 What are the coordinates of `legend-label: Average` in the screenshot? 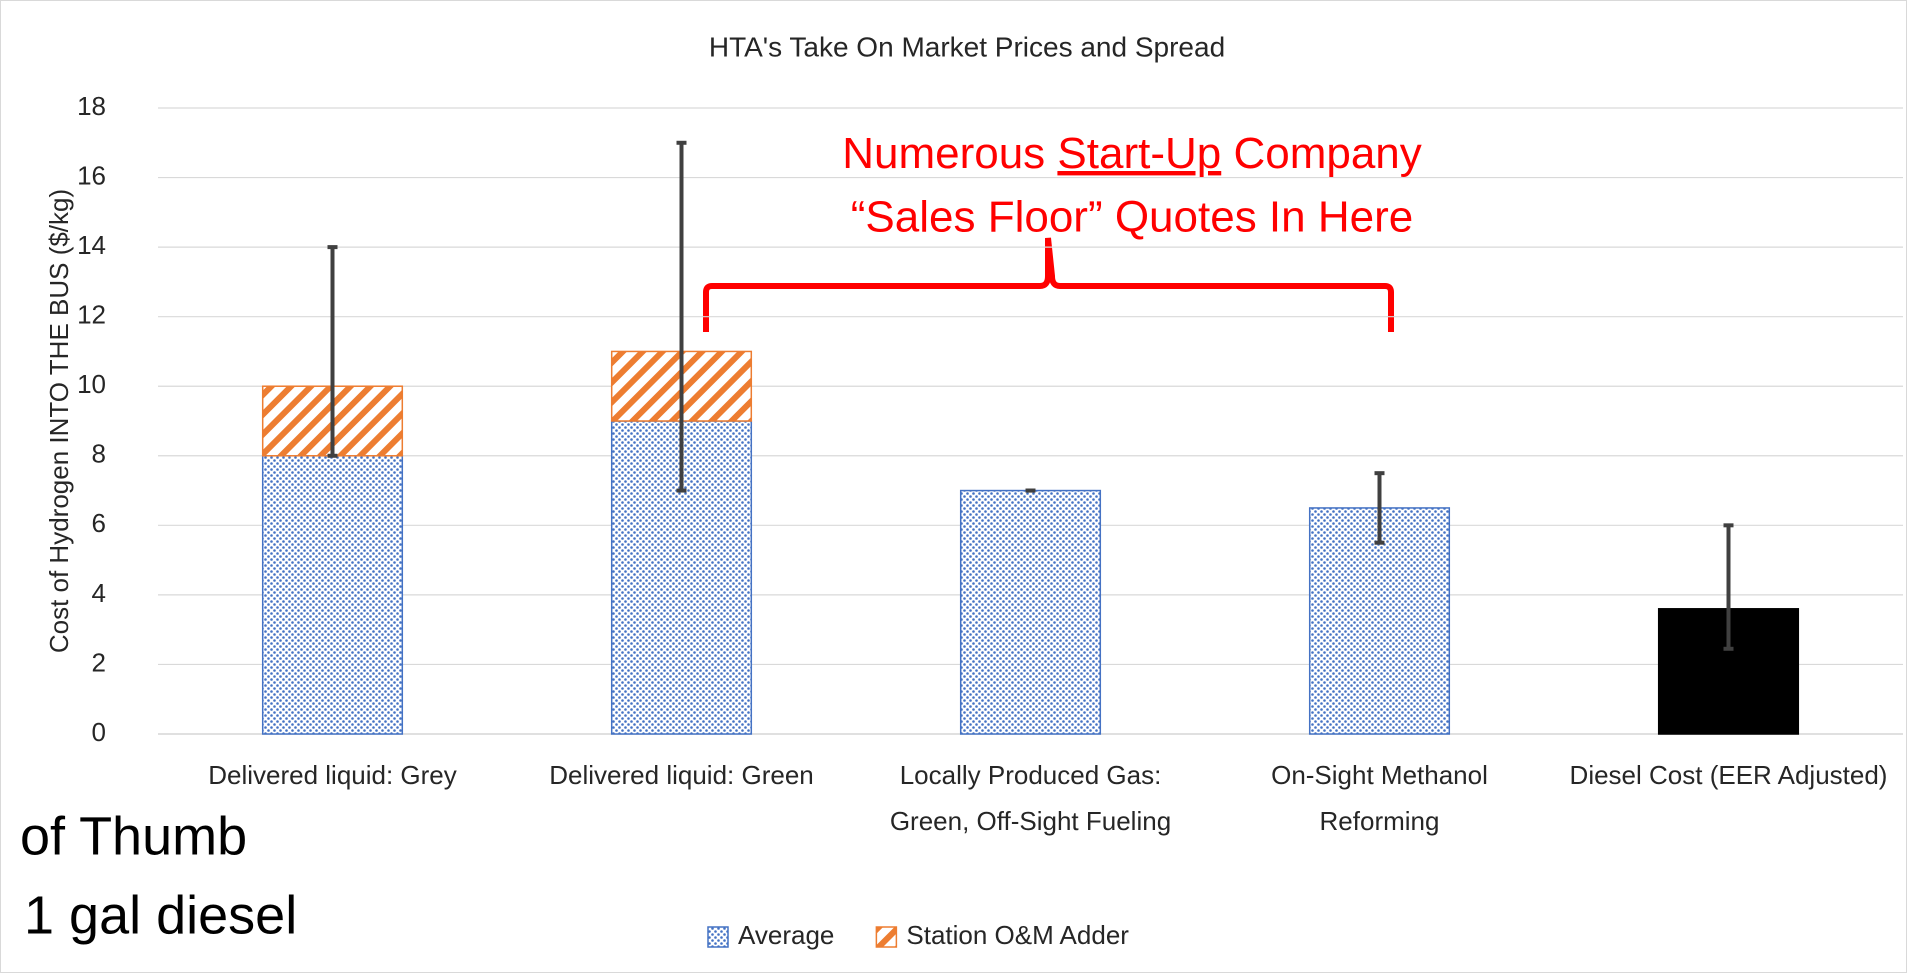 It's located at (786, 935).